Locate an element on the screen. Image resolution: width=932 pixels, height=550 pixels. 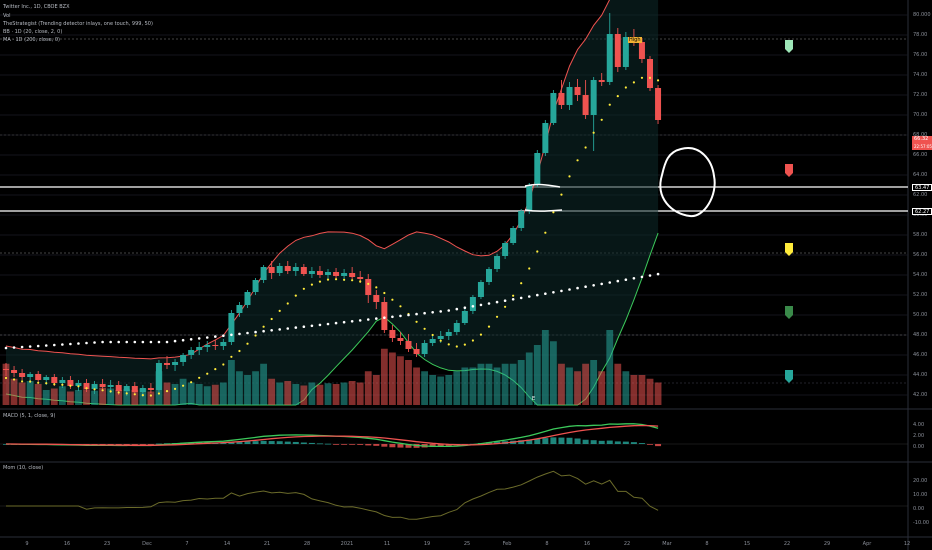
time-tick-label: 25 is located at coordinates (467, 544).